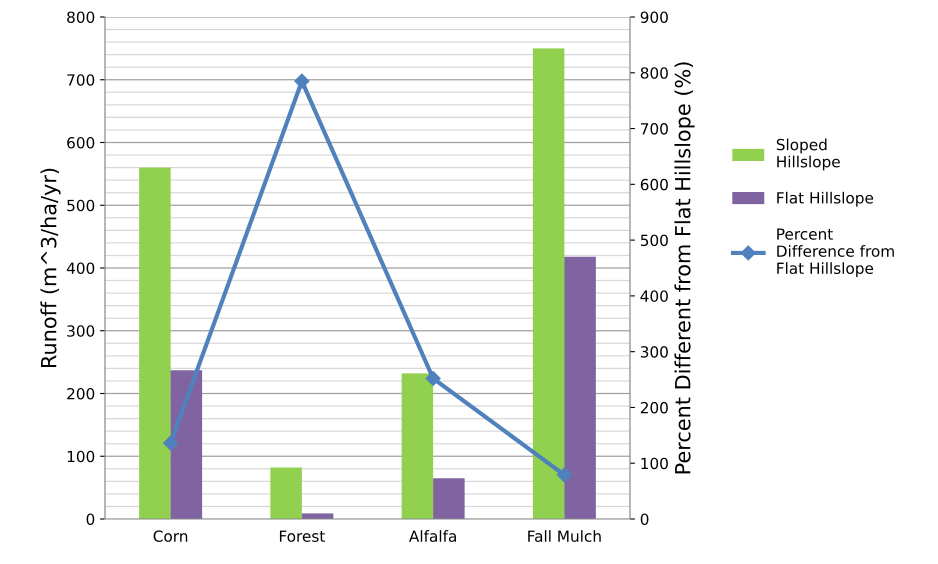 This screenshot has height=564, width=938. I want to click on x-tick-label: Alfalfa, so click(432, 536).